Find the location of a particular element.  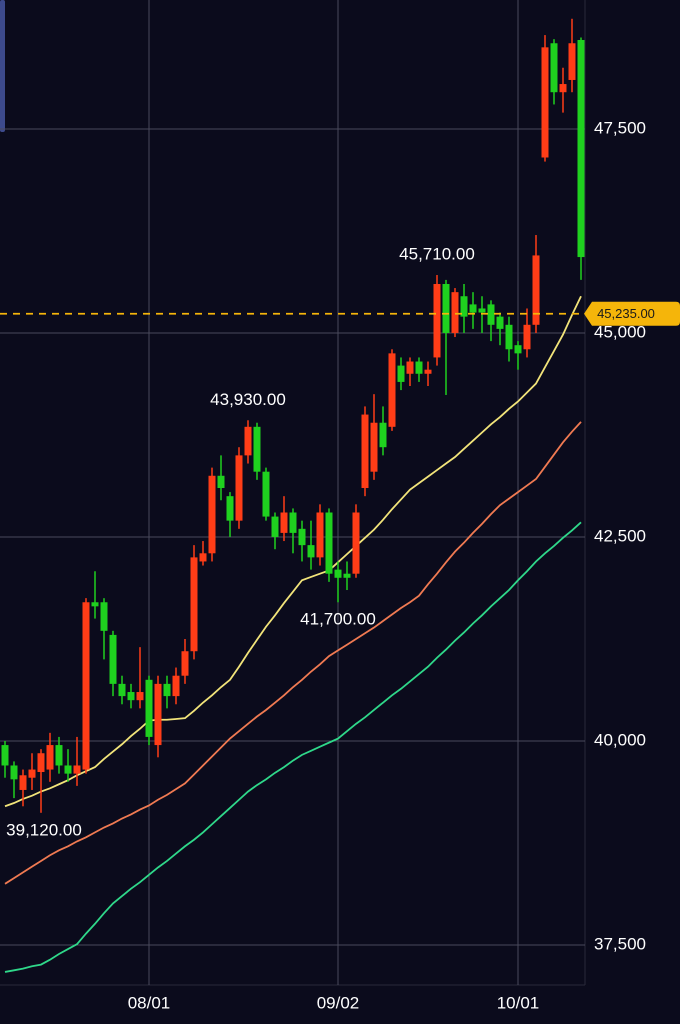

last-price-badge is located at coordinates (632, 313).